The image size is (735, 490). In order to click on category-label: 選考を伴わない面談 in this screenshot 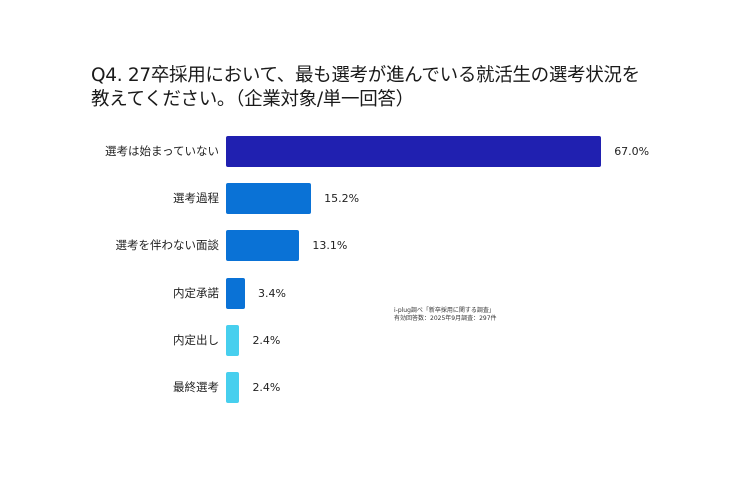, I will do `click(167, 245)`.